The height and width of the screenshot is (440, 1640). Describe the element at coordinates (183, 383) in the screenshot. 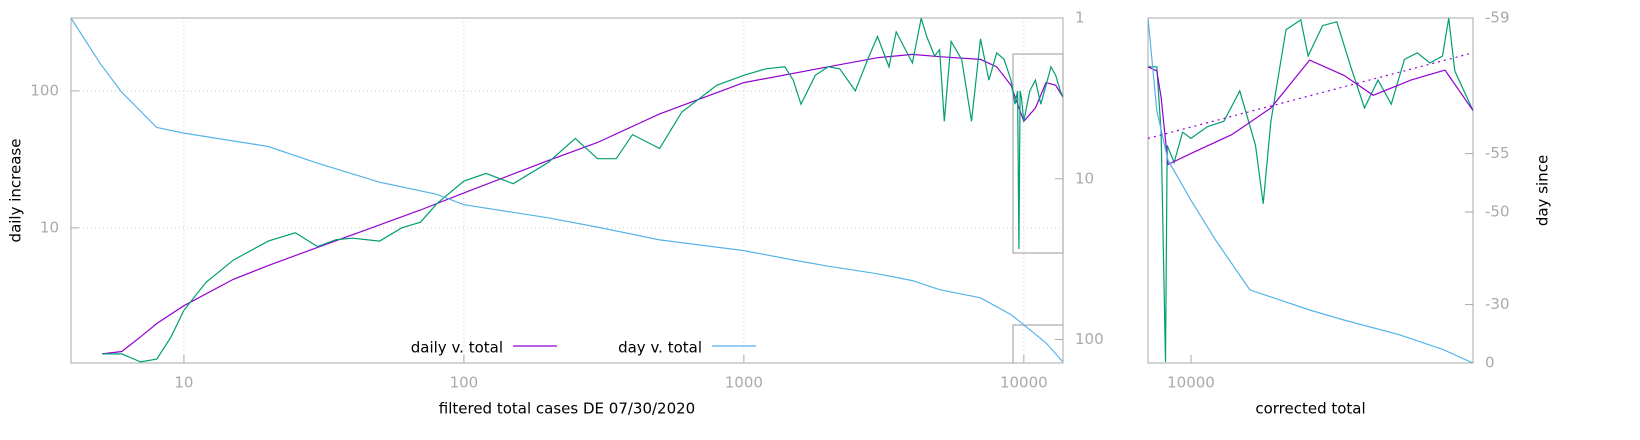

I see `x-tick-label: 10` at that location.